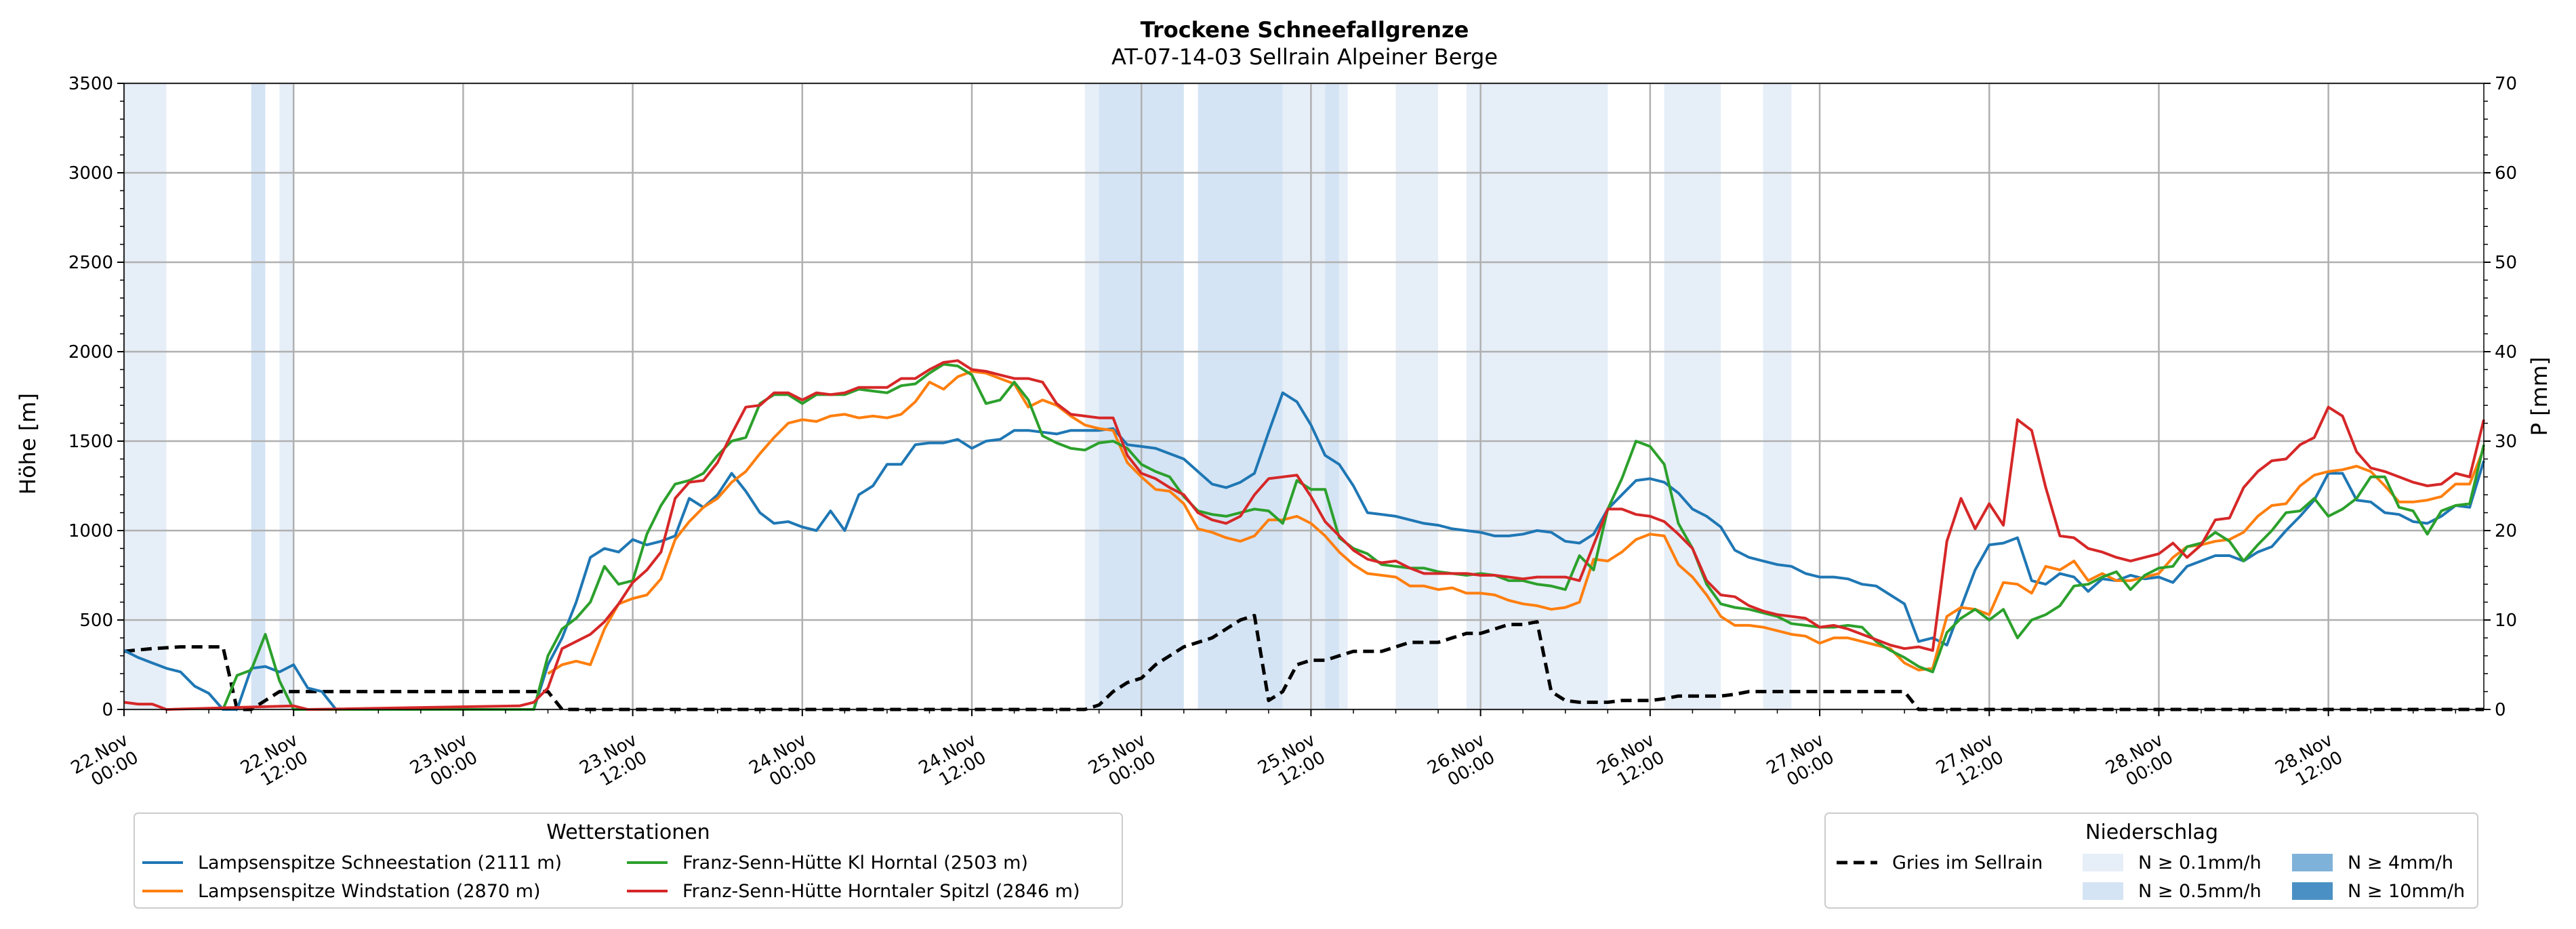 Image resolution: width=2576 pixels, height=929 pixels. What do you see at coordinates (1968, 862) in the screenshot?
I see `legend-label-gries: Gries im Sellrain` at bounding box center [1968, 862].